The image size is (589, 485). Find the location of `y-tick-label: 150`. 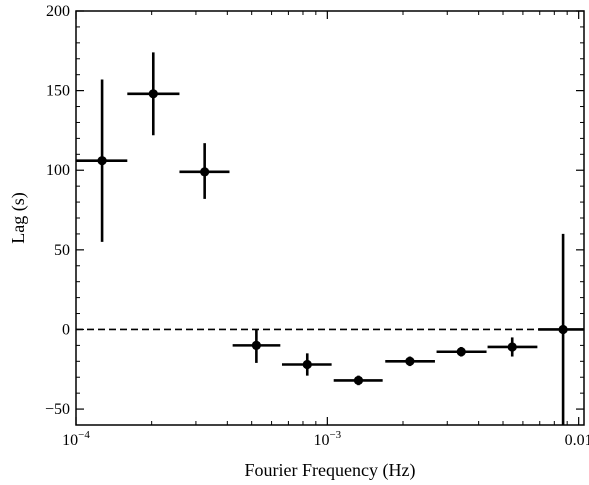

y-tick-label: 150 is located at coordinates (58, 91).